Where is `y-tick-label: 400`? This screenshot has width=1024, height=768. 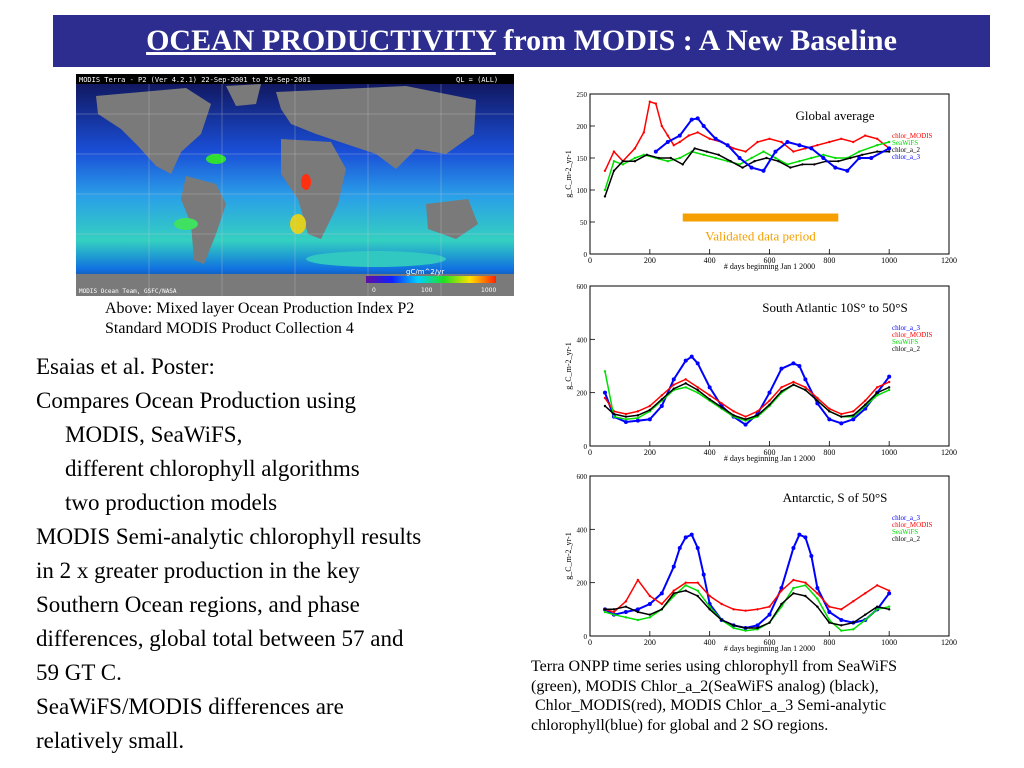 y-tick-label: 400 is located at coordinates (582, 340).